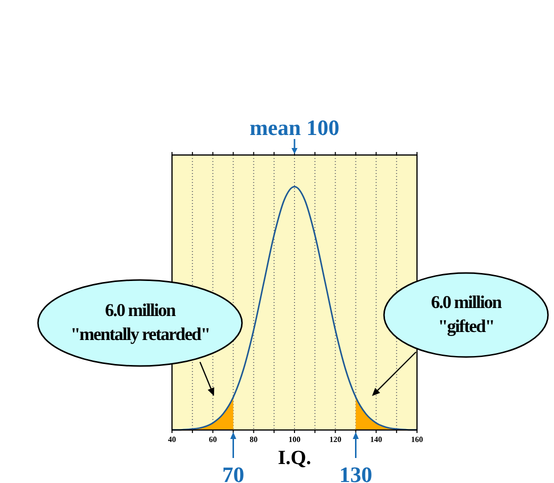  What do you see at coordinates (254, 439) in the screenshot?
I see `x-tick-label: 80` at bounding box center [254, 439].